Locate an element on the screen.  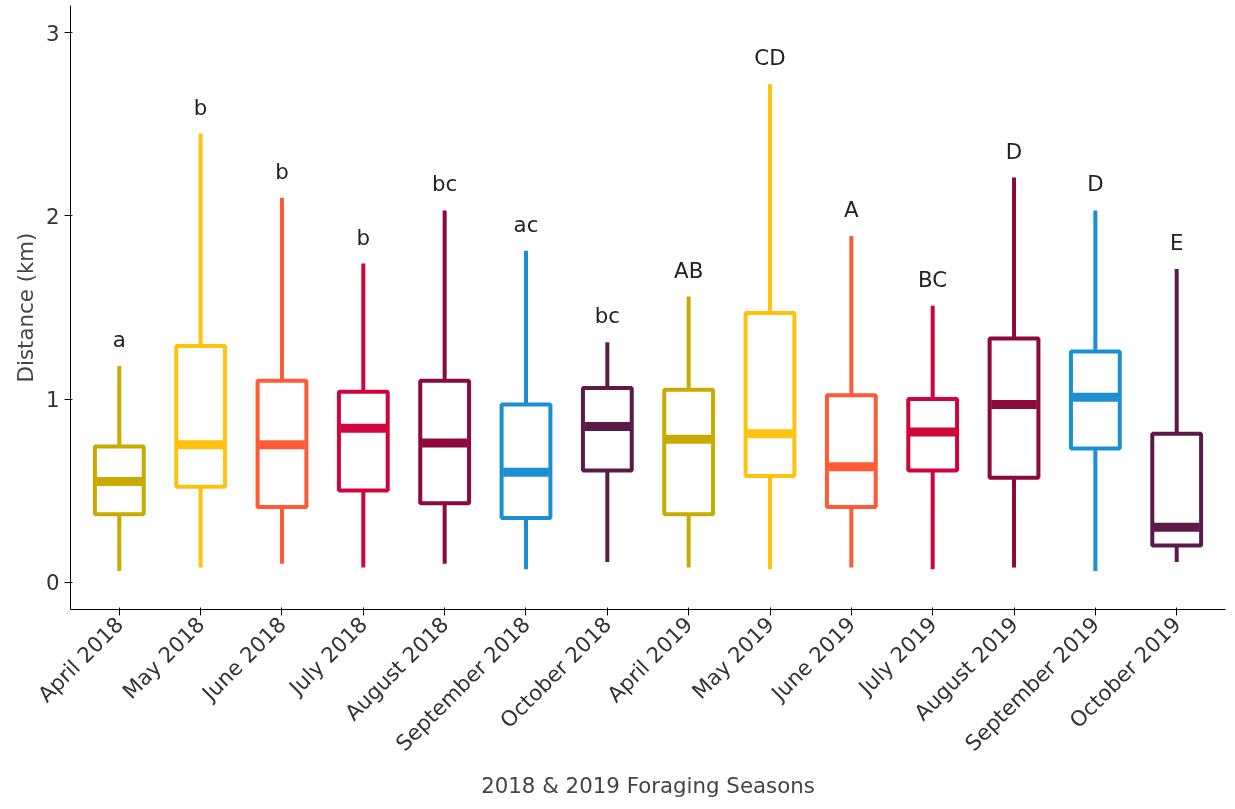
annotation: BC is located at coordinates (933, 279).